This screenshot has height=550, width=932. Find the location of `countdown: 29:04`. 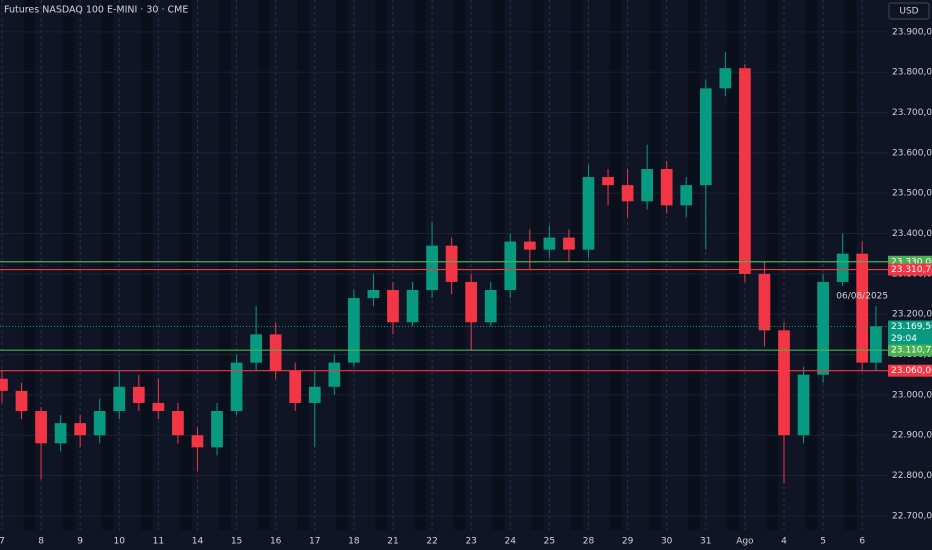

countdown: 29:04 is located at coordinates (904, 339).